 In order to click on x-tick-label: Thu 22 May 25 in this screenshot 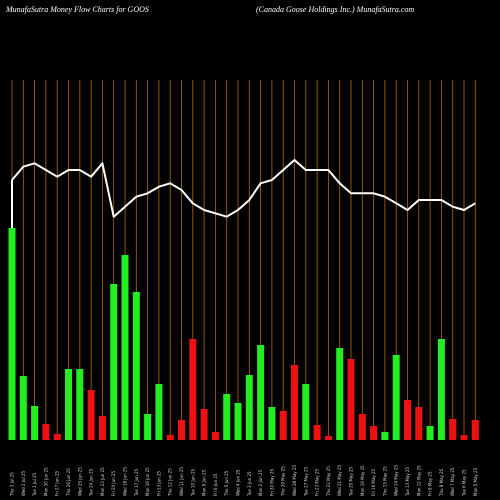, I will do `click(328, 481)`.